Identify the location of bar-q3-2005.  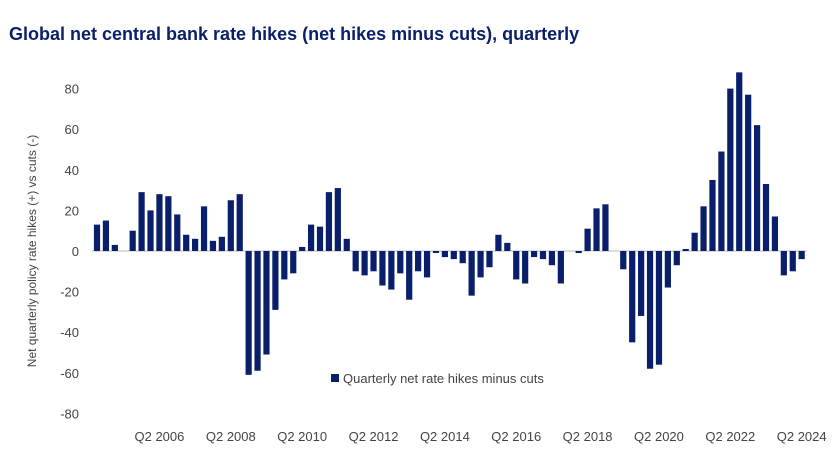
(132, 240).